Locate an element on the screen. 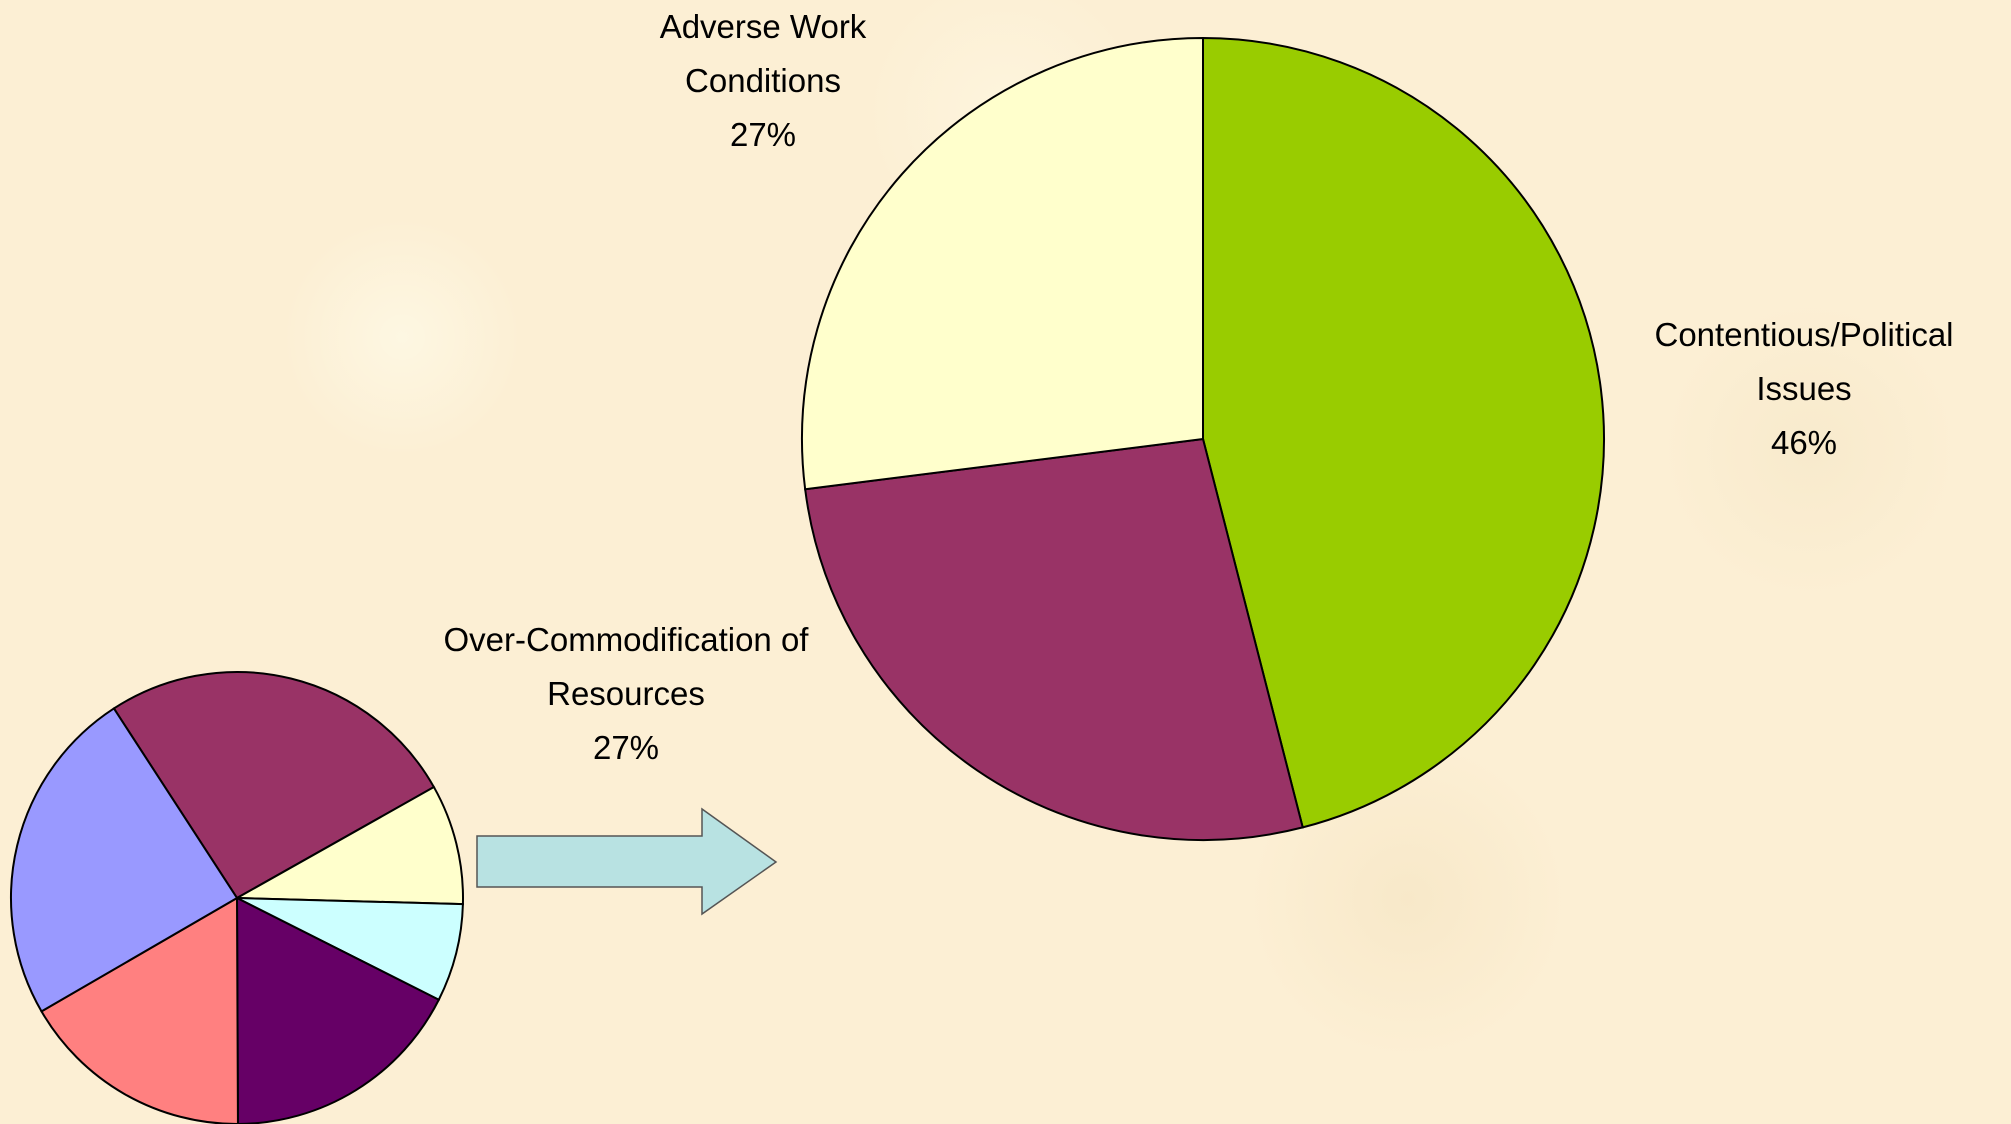 The width and height of the screenshot is (2011, 1124). arrow is located at coordinates (627, 861).